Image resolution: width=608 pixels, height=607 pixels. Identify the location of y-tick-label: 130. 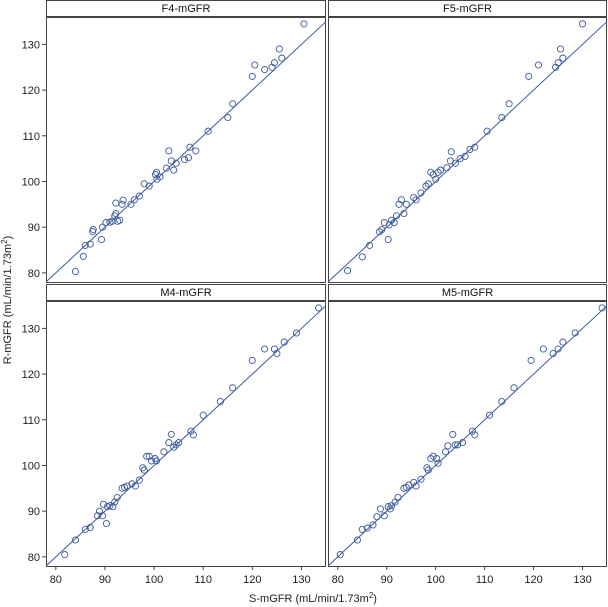
(31, 45).